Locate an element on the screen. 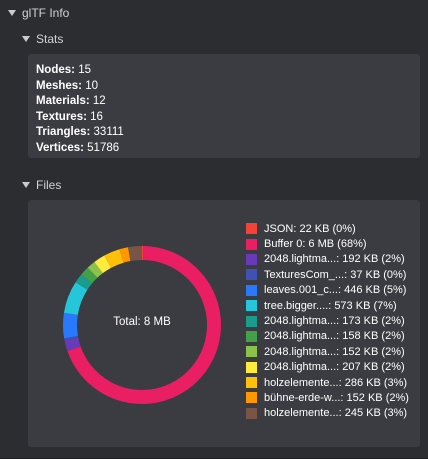 The height and width of the screenshot is (459, 428). legend-item: 2048.lightma...: 192 KB (2%) is located at coordinates (327, 259).